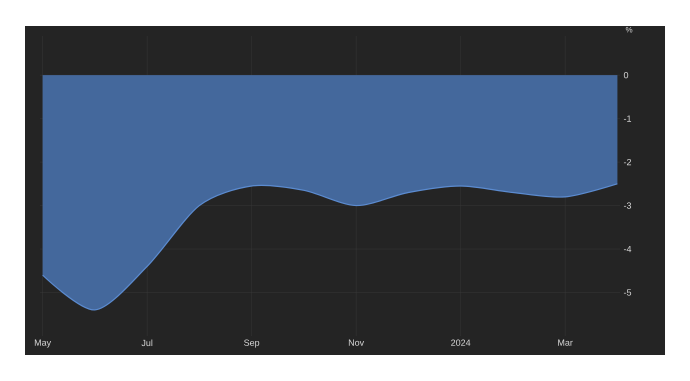  I want to click on x-tick-label: Mar, so click(565, 343).